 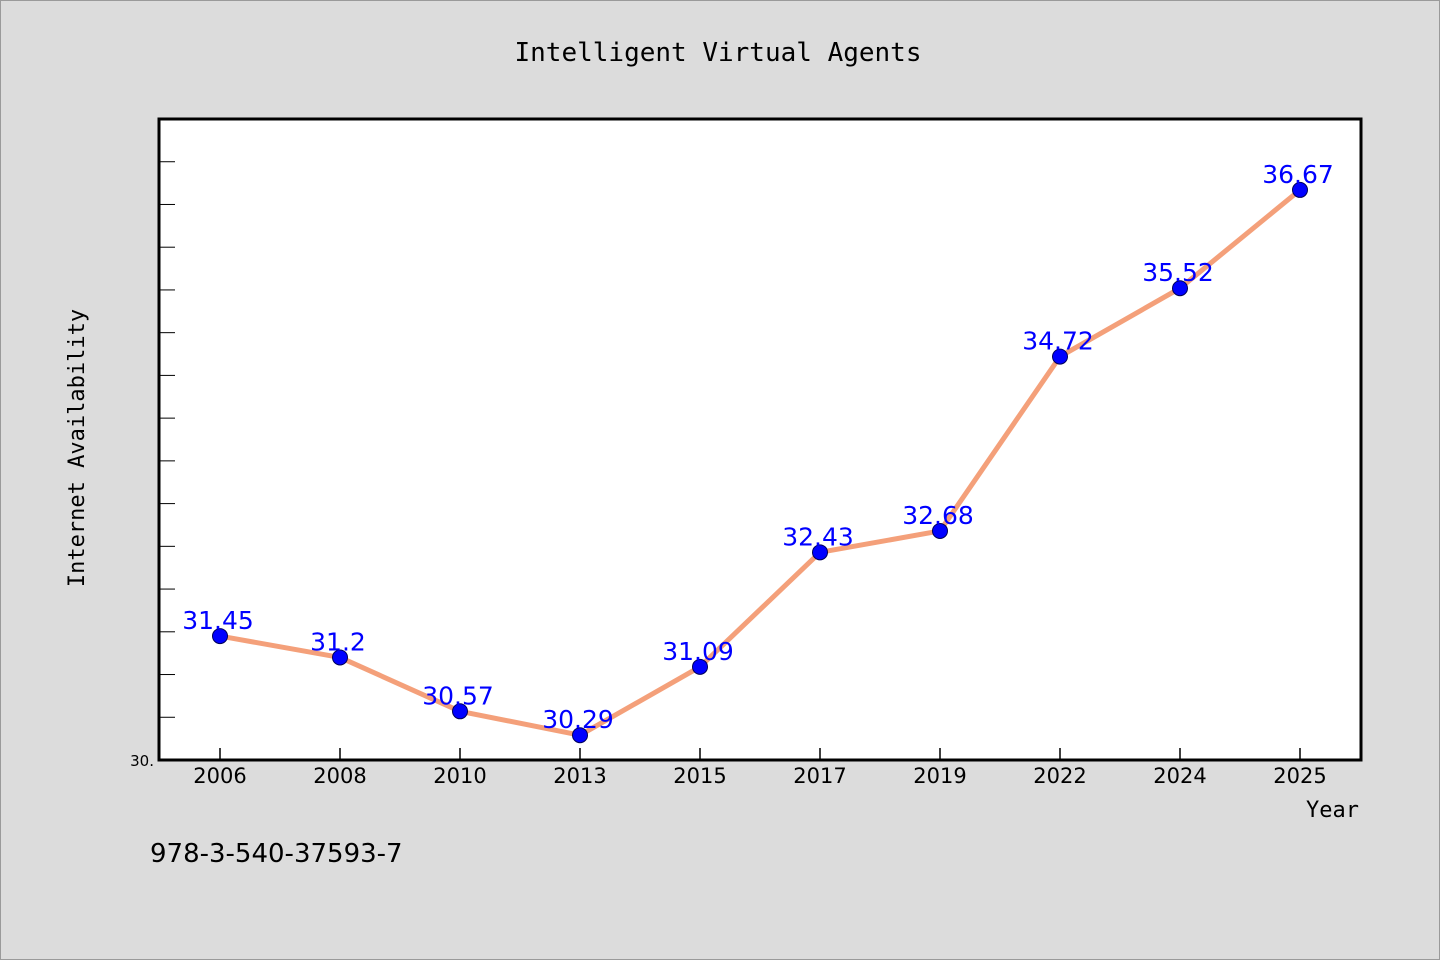 I want to click on x-tick-label: 2024, so click(x=1179, y=776).